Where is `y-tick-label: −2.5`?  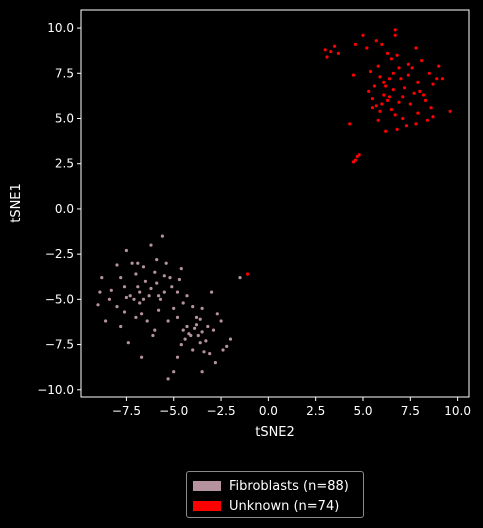
y-tick-label: −2.5 is located at coordinates (59, 254).